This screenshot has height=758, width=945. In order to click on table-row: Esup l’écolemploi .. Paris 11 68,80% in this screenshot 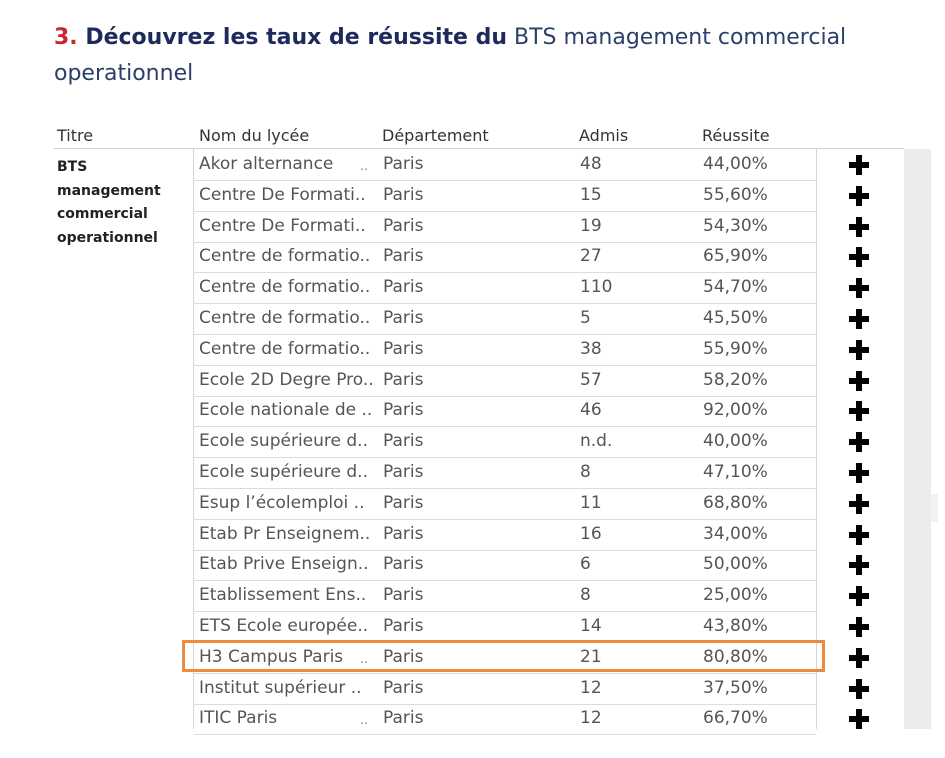, I will do `click(549, 504)`.